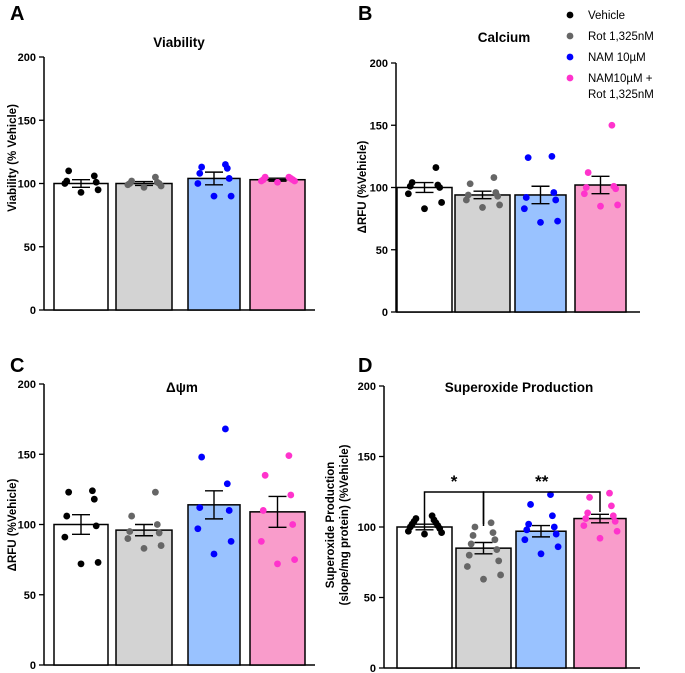 The image size is (685, 673). Describe the element at coordinates (13, 158) in the screenshot. I see `y-axis-label: Viability (% Vehicle)` at that location.